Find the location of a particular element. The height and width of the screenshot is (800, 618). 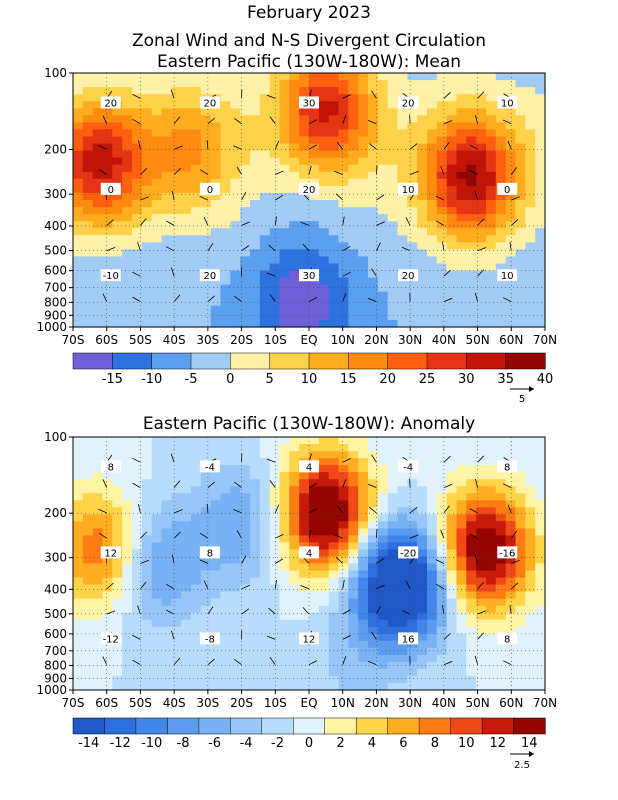

reference-vector-label: 5 is located at coordinates (522, 399).